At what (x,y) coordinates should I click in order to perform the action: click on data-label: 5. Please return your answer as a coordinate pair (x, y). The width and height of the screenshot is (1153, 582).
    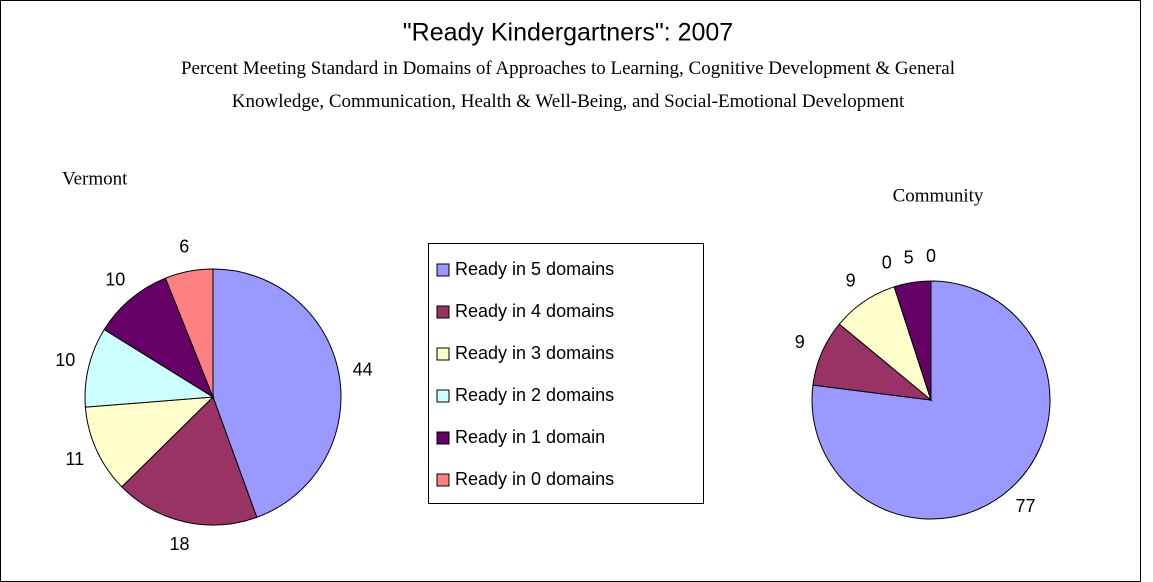
    Looking at the image, I should click on (909, 258).